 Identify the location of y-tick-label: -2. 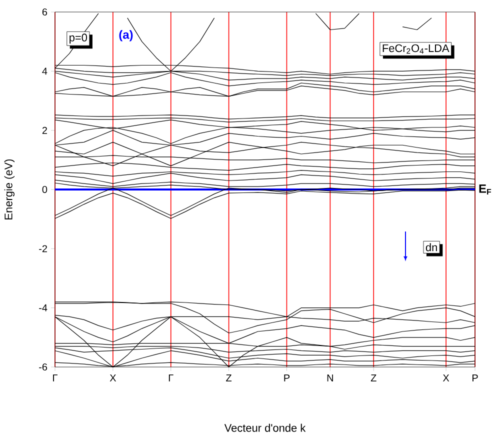
(43, 248).